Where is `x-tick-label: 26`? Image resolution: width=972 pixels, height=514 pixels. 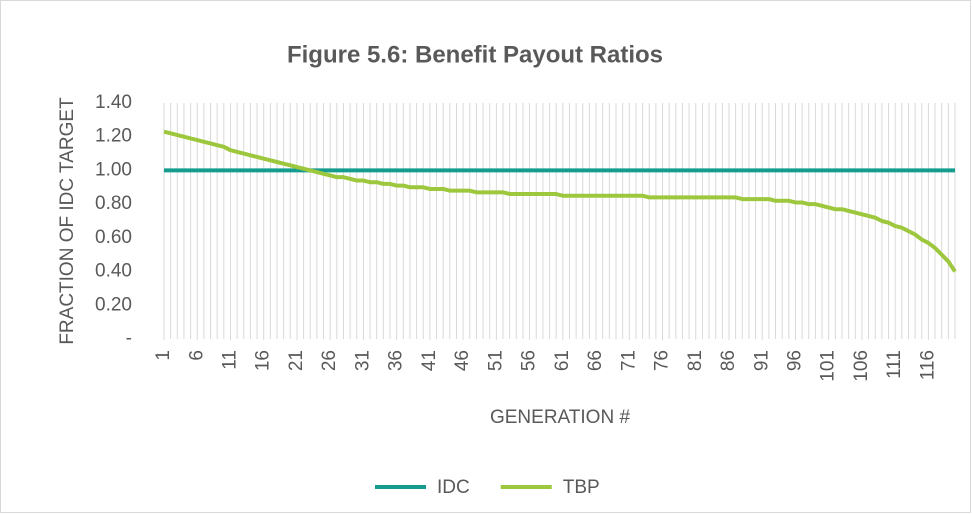
x-tick-label: 26 is located at coordinates (329, 360).